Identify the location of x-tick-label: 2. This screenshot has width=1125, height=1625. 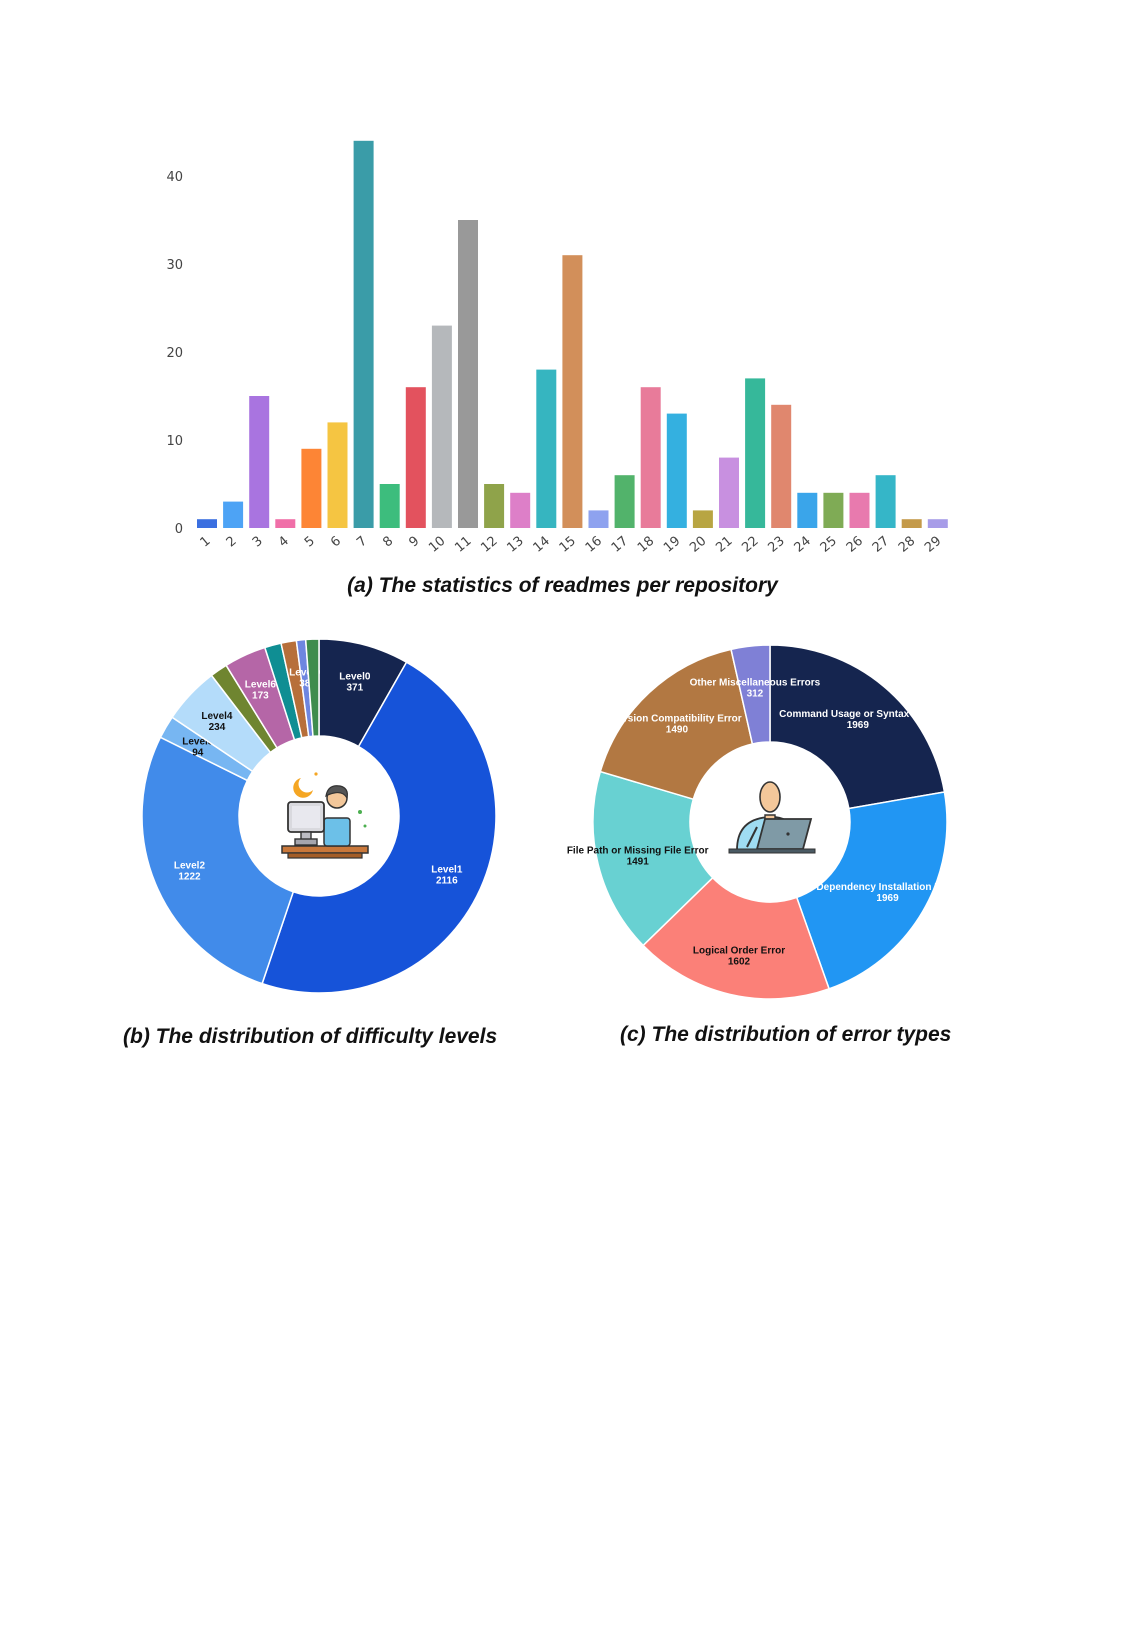
(232, 542).